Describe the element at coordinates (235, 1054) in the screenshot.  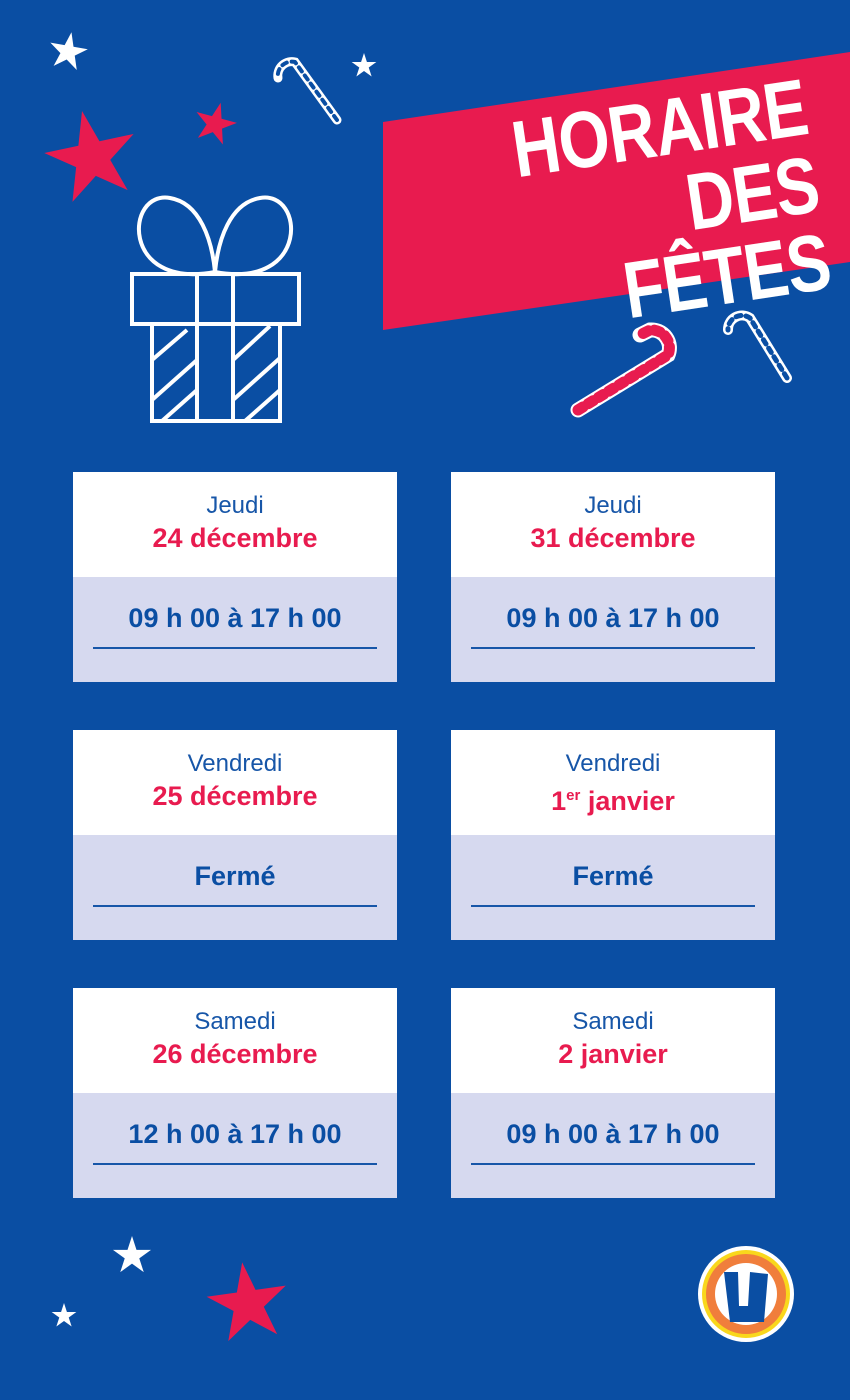
I see `date-label: 26 décembre` at that location.